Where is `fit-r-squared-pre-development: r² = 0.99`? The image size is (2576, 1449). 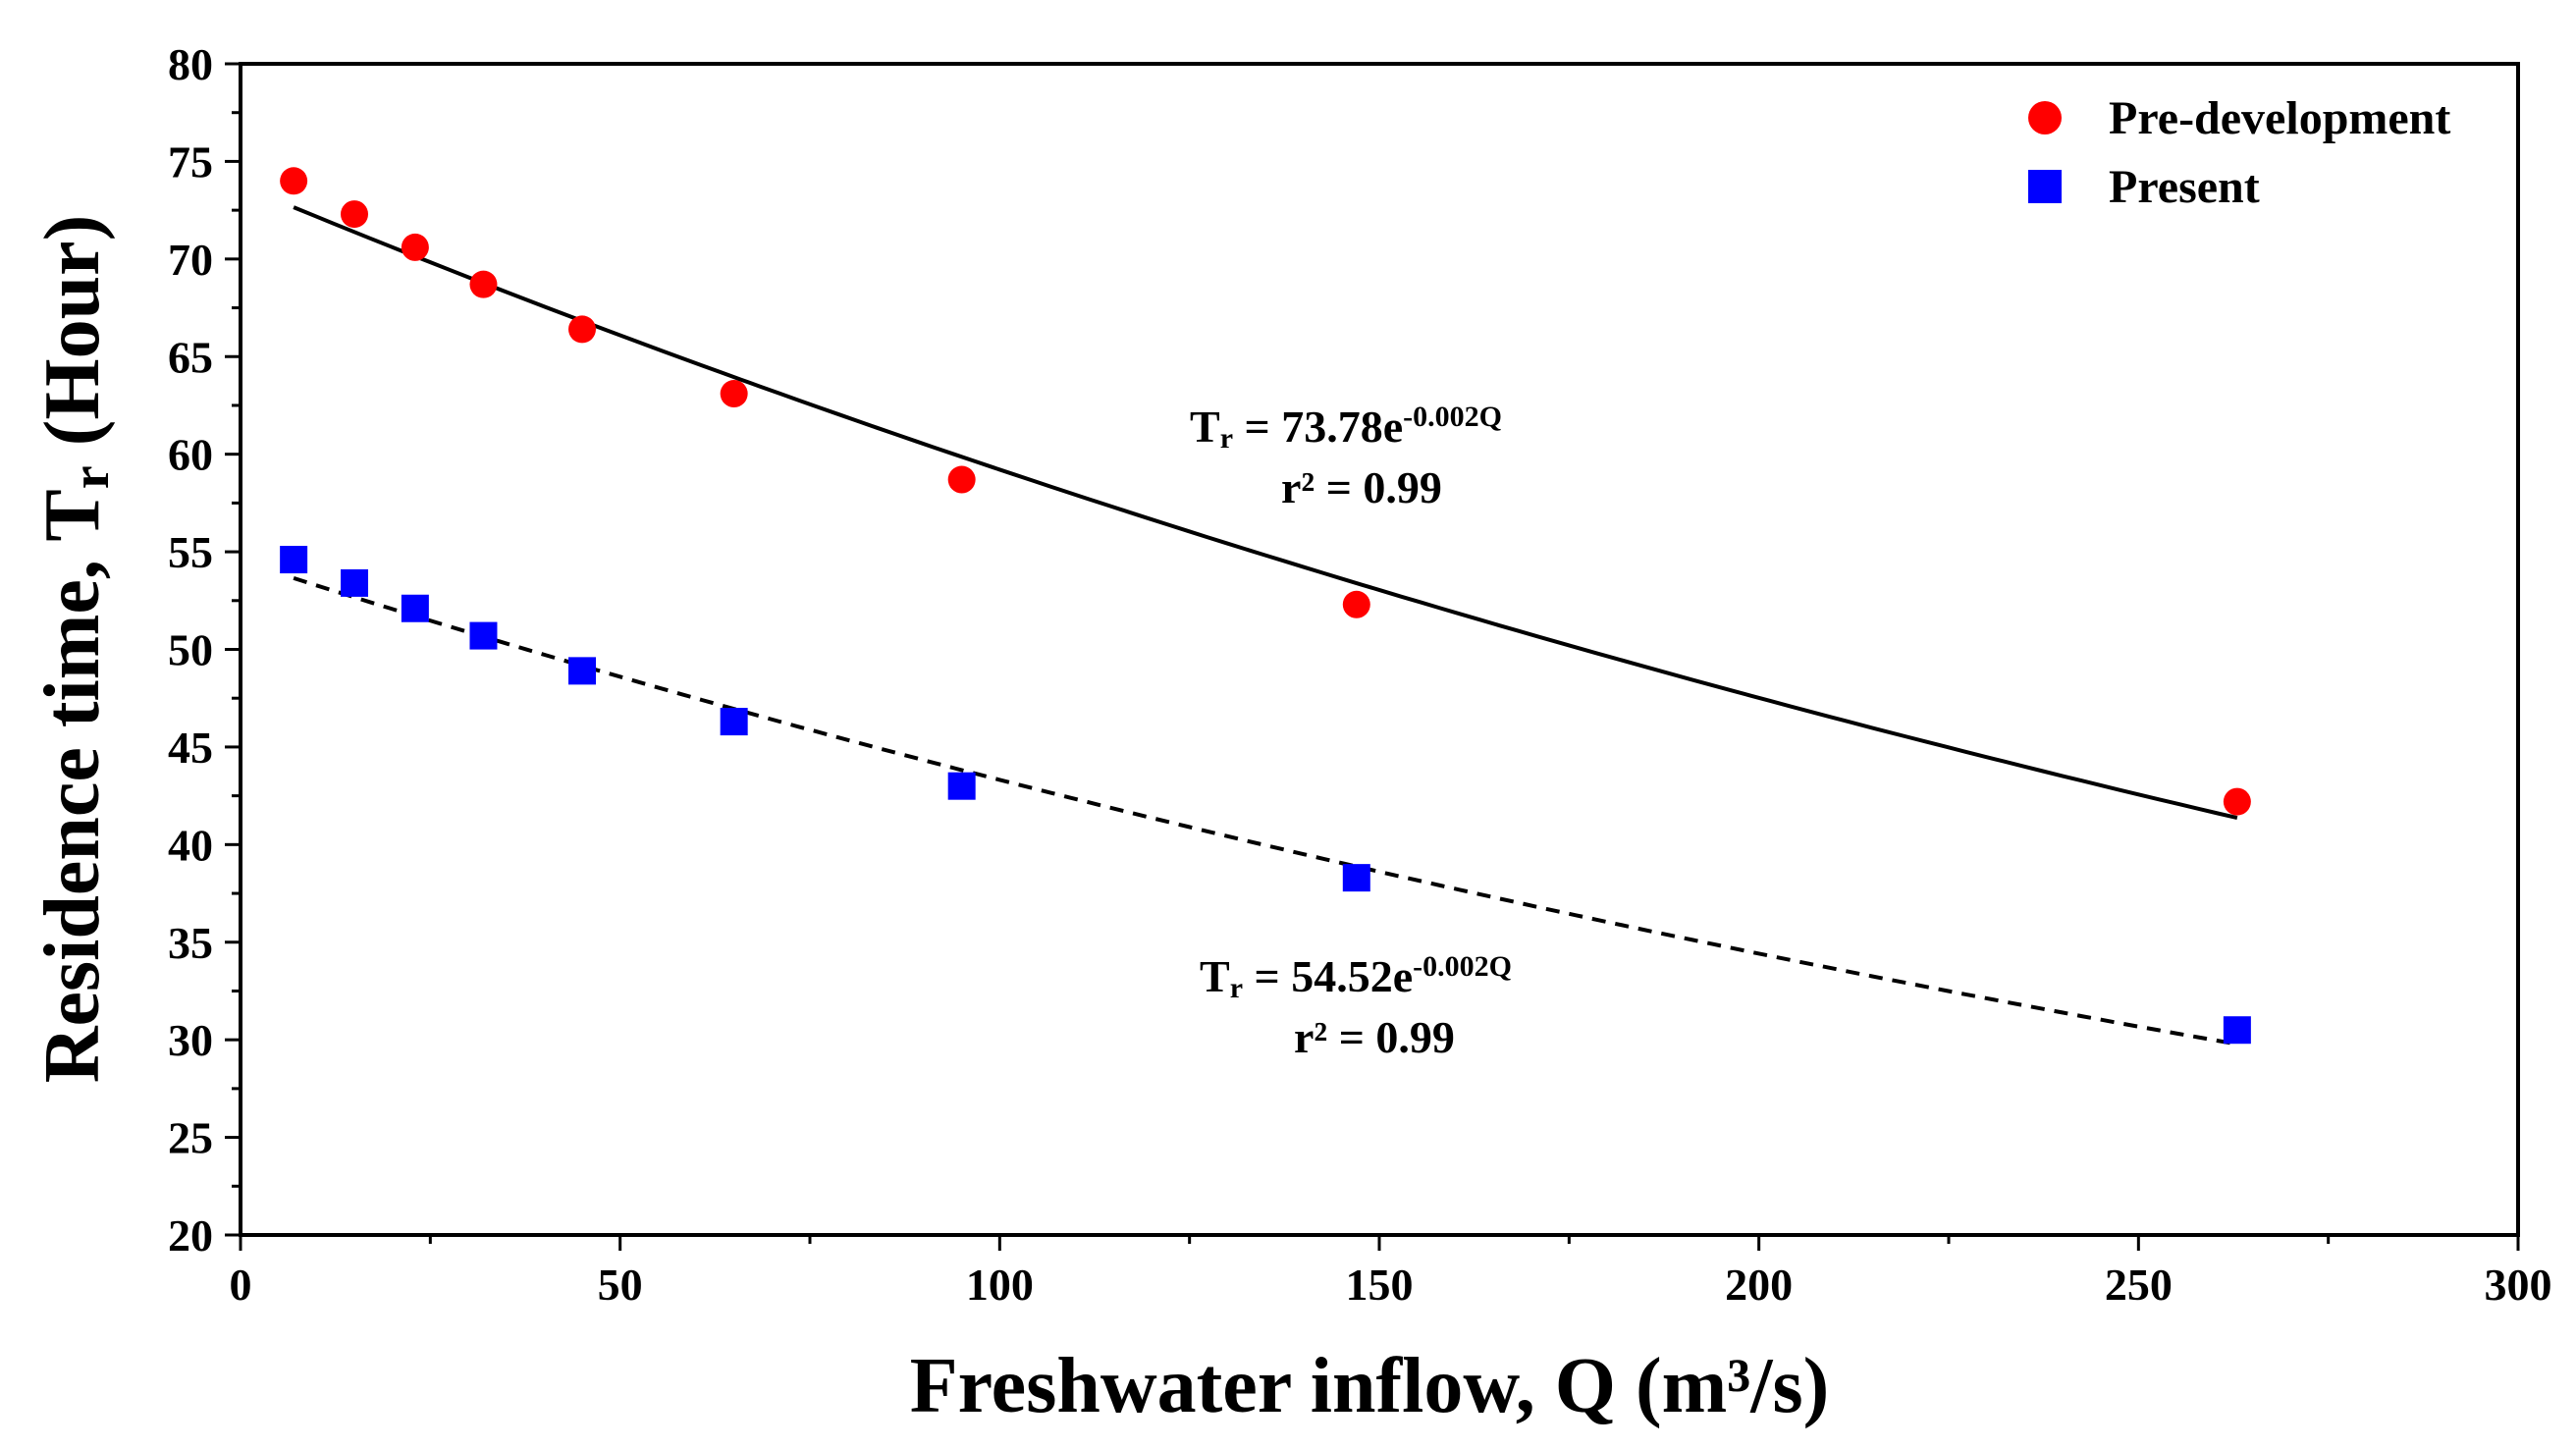
fit-r-squared-pre-development: r² = 0.99 is located at coordinates (1361, 487).